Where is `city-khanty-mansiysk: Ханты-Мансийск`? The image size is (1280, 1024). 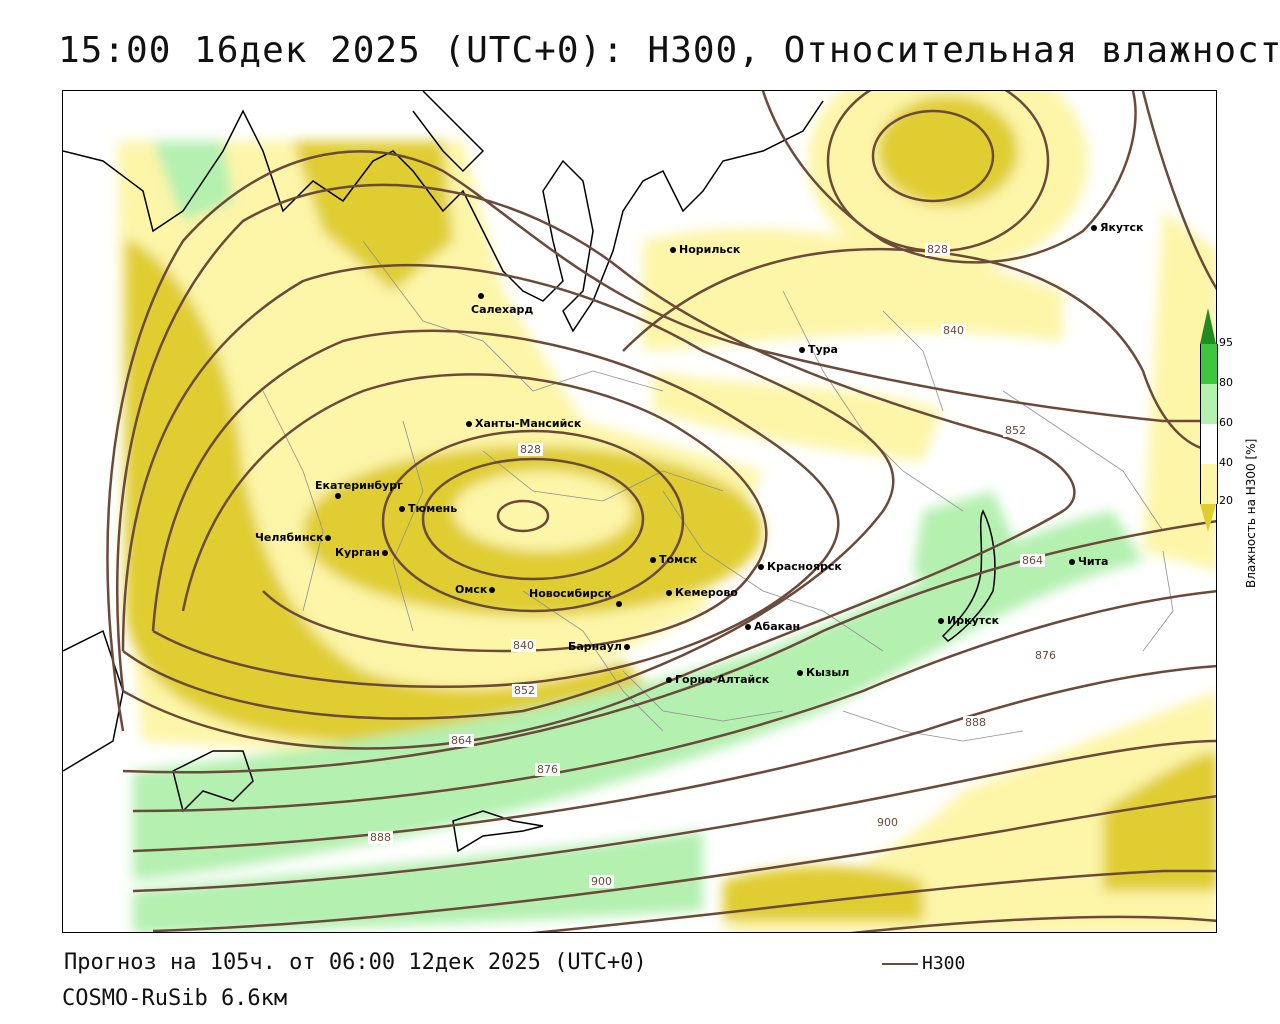
city-khanty-mansiysk: Ханты-Мансийск is located at coordinates (523, 423).